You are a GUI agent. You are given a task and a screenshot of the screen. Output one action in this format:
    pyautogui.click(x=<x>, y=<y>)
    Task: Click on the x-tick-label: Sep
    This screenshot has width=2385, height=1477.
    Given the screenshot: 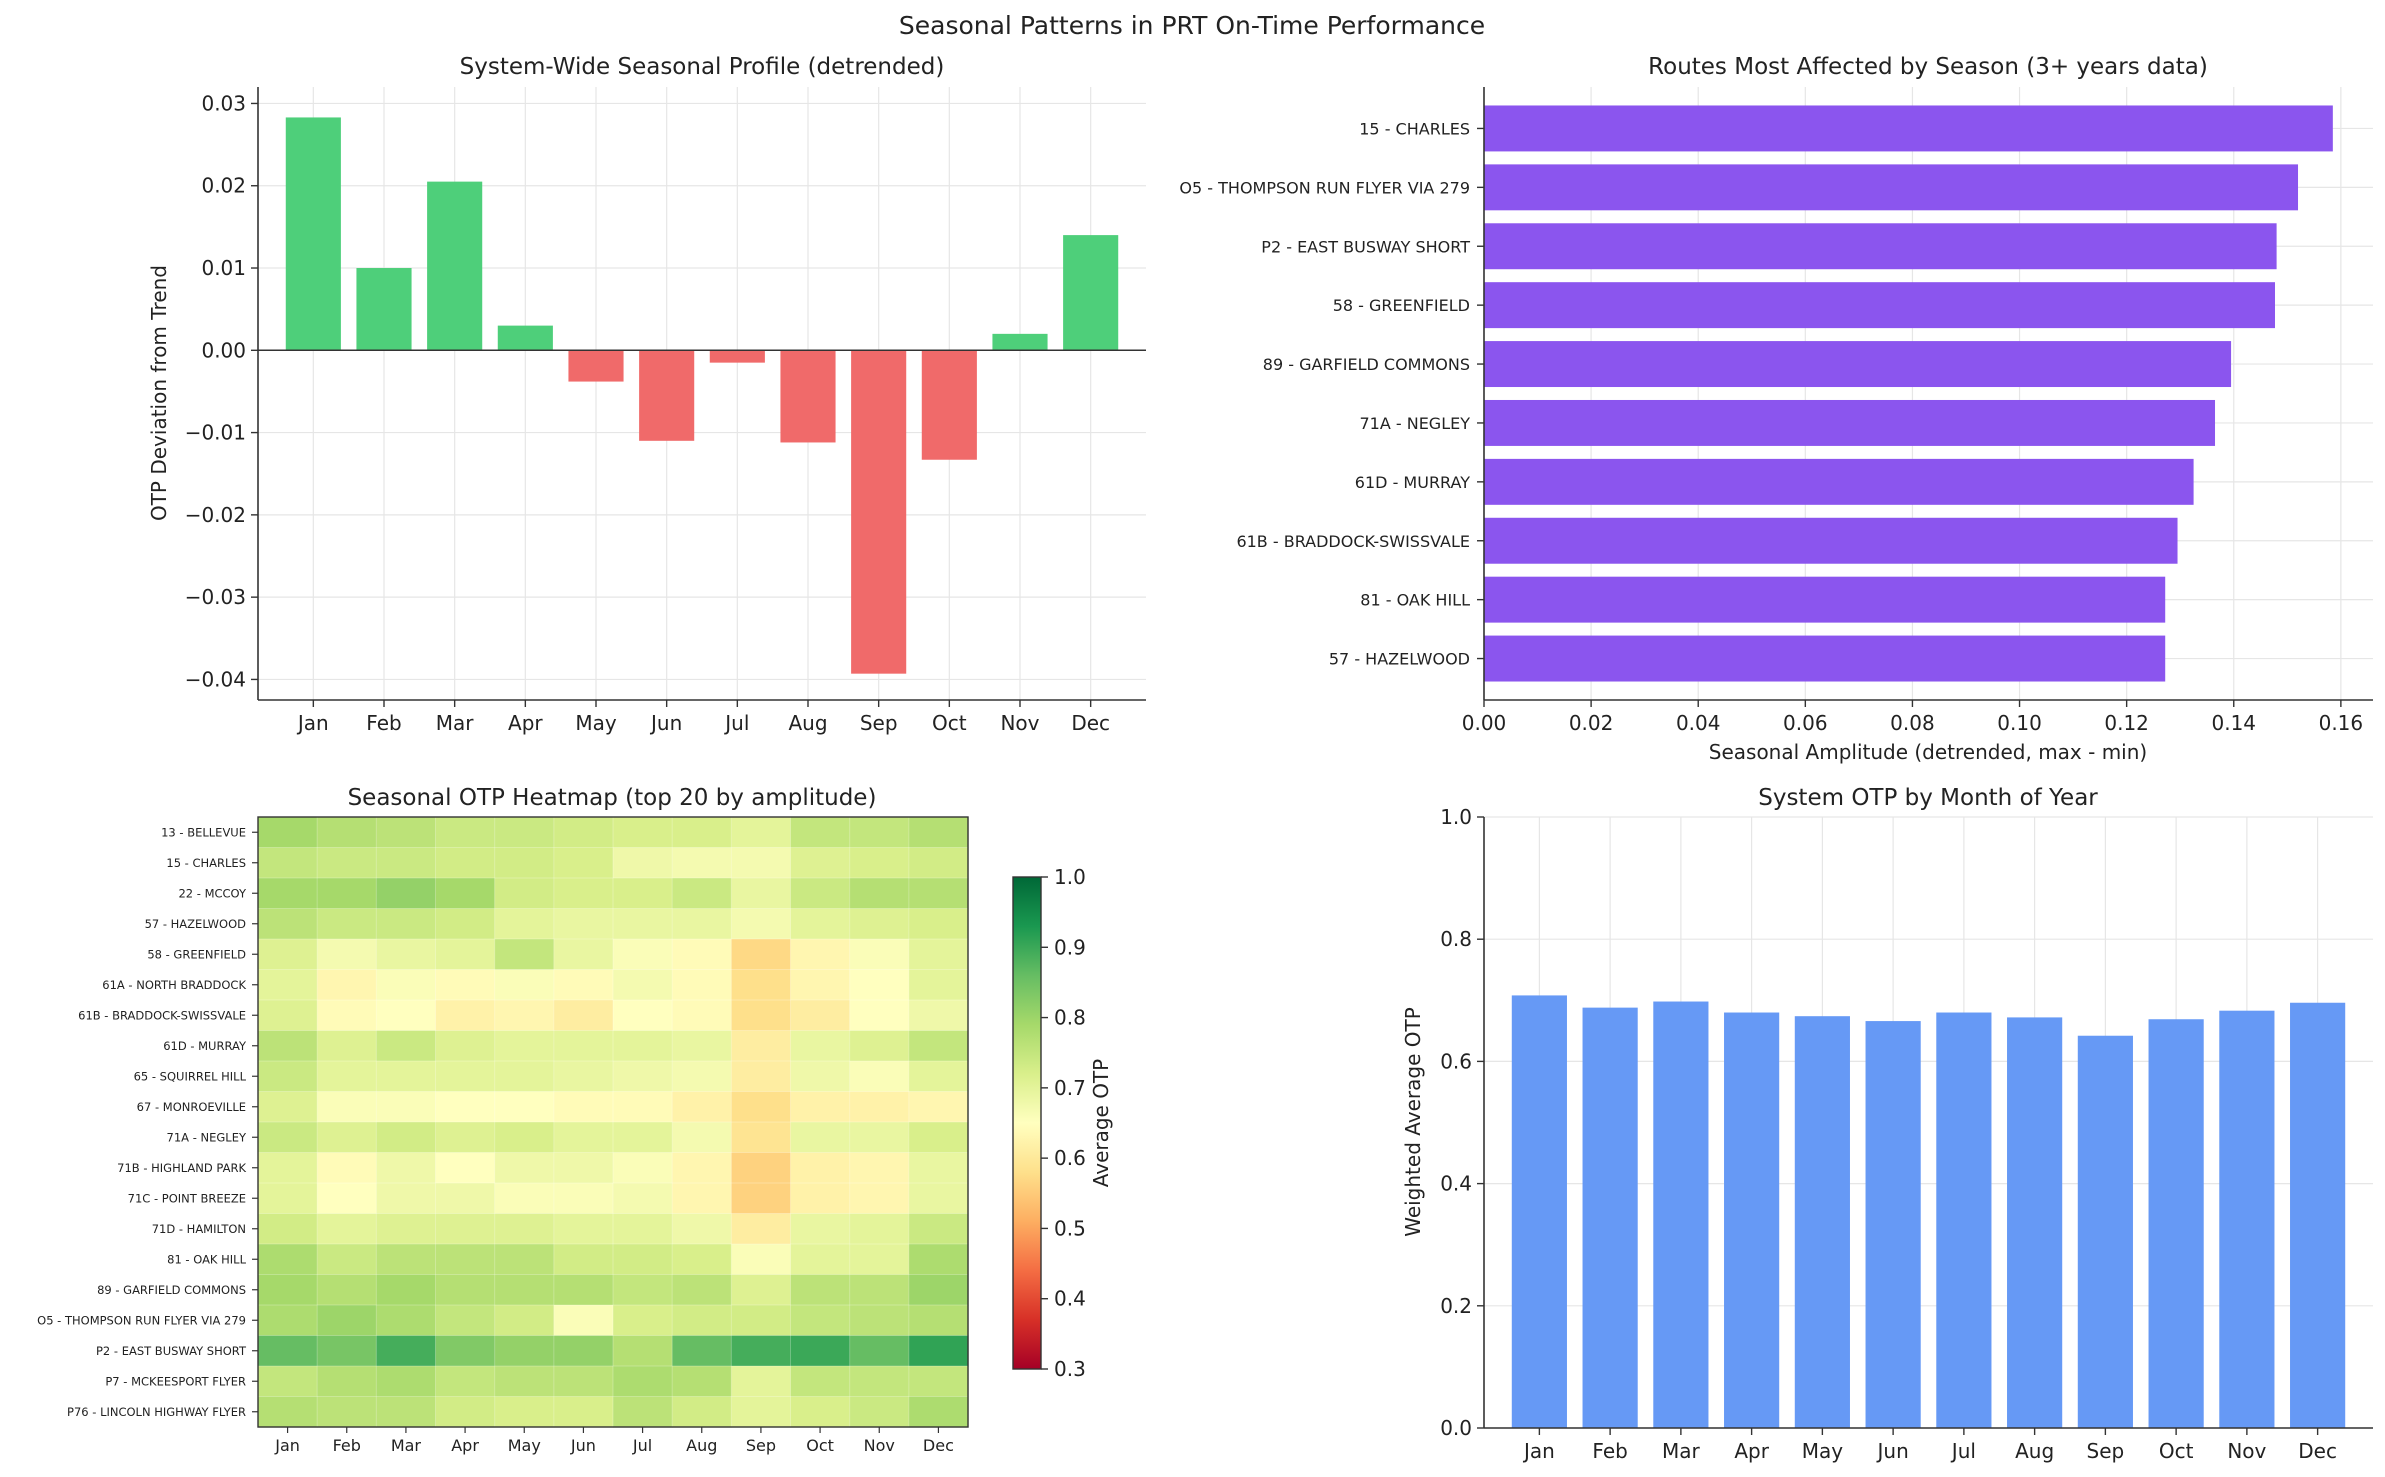 What is the action you would take?
    pyautogui.click(x=2106, y=1451)
    